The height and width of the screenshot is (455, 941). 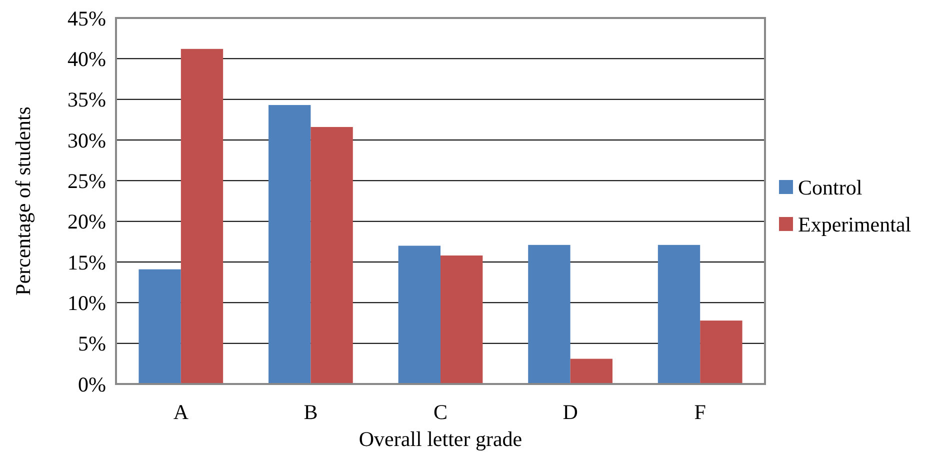 What do you see at coordinates (87, 140) in the screenshot?
I see `y-tick-label: 30%` at bounding box center [87, 140].